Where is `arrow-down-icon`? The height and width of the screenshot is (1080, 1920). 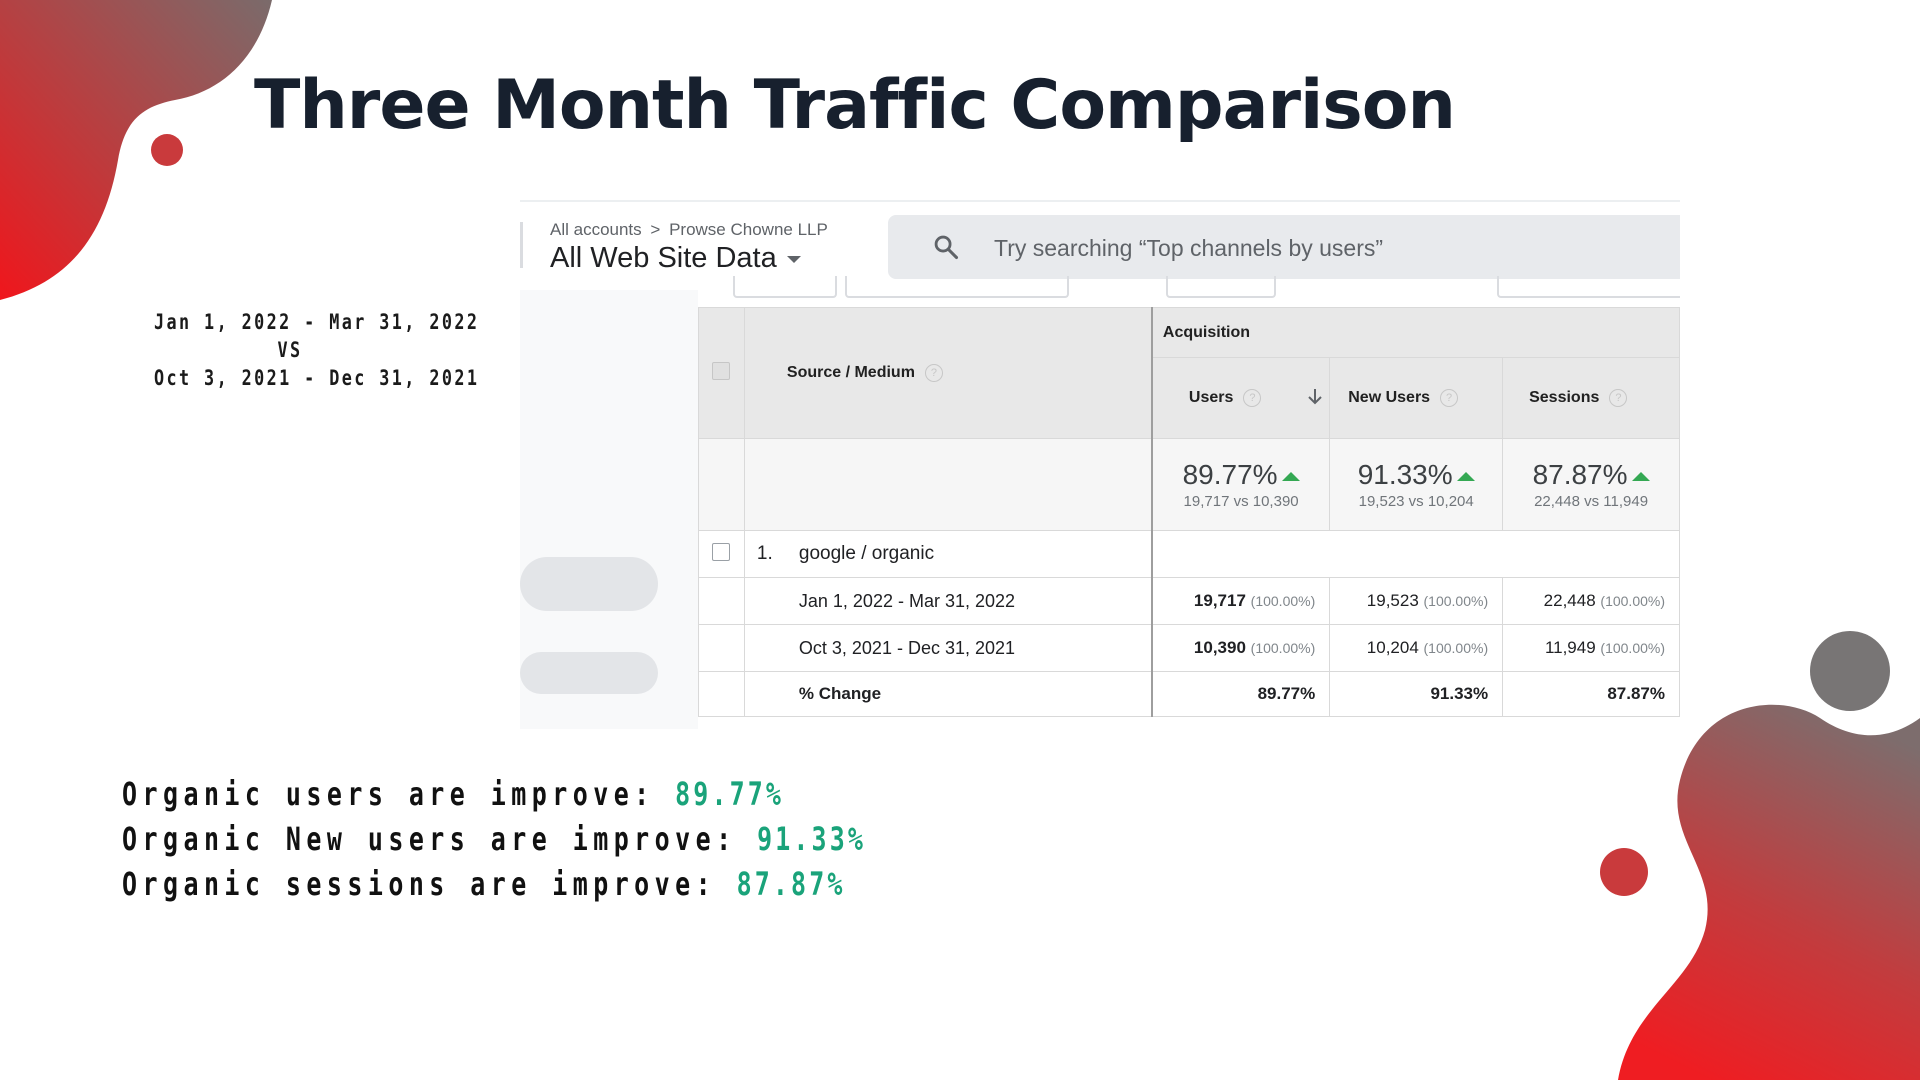
arrow-down-icon is located at coordinates (1315, 397).